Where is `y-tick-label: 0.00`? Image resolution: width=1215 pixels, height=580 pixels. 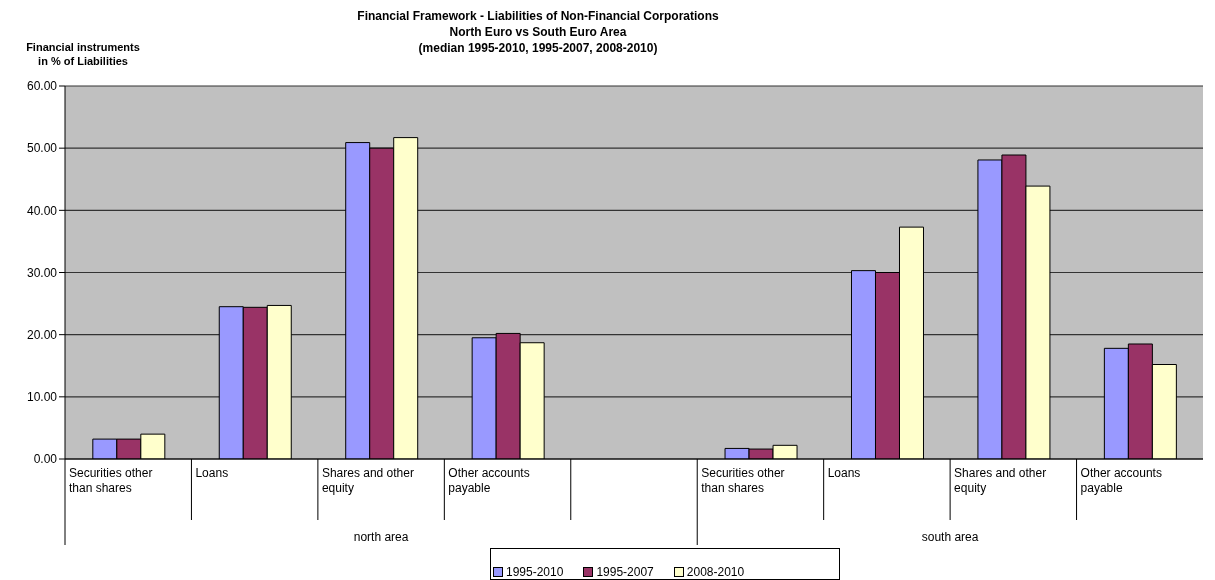
y-tick-label: 0.00 is located at coordinates (45, 459).